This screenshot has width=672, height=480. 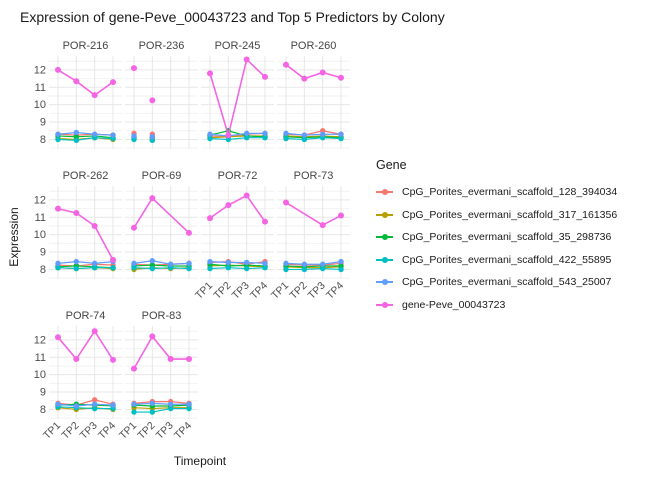 What do you see at coordinates (238, 176) in the screenshot?
I see `facet-strip-POR-72: POR-72` at bounding box center [238, 176].